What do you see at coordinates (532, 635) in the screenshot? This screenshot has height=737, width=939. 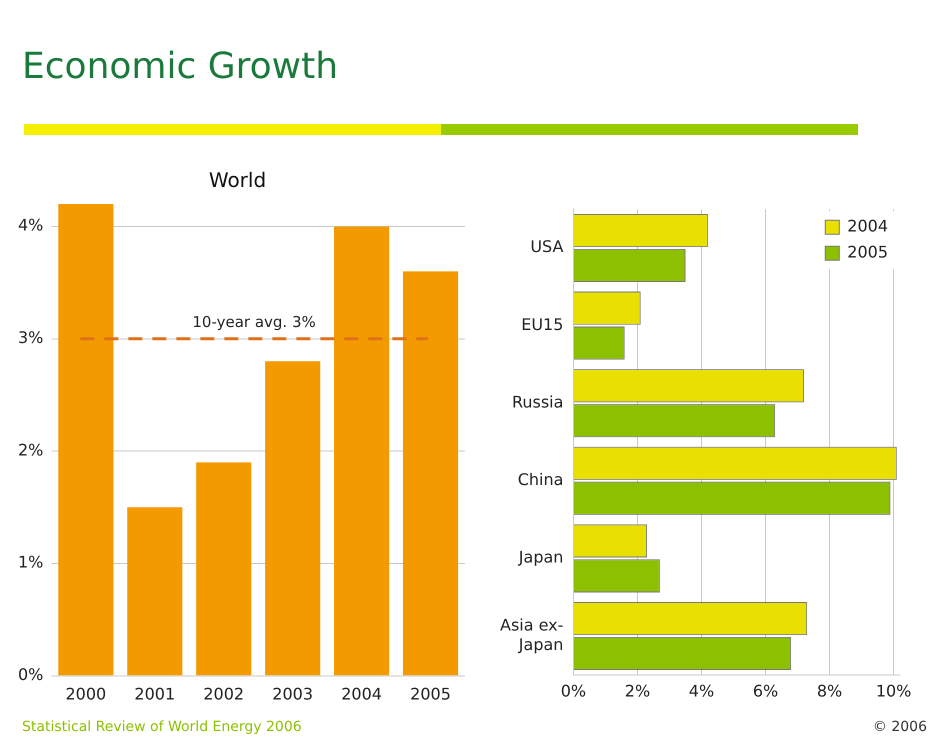 I see `y-tick-label: Asia ex-Japan` at bounding box center [532, 635].